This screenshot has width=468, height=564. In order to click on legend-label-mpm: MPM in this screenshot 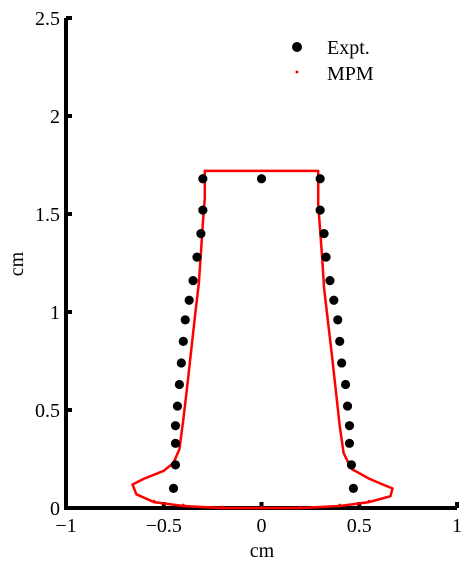, I will do `click(350, 74)`.